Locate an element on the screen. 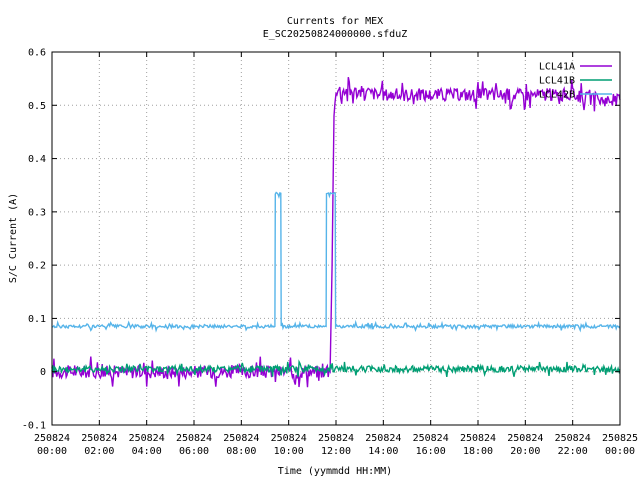  x-tick-label-time: 18:00 is located at coordinates (478, 451).